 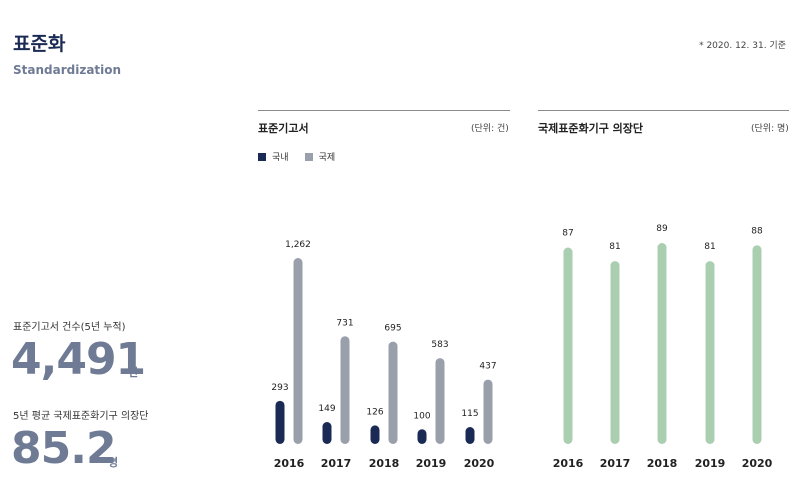 I want to click on value-label-international-2020: 437, so click(x=487, y=367).